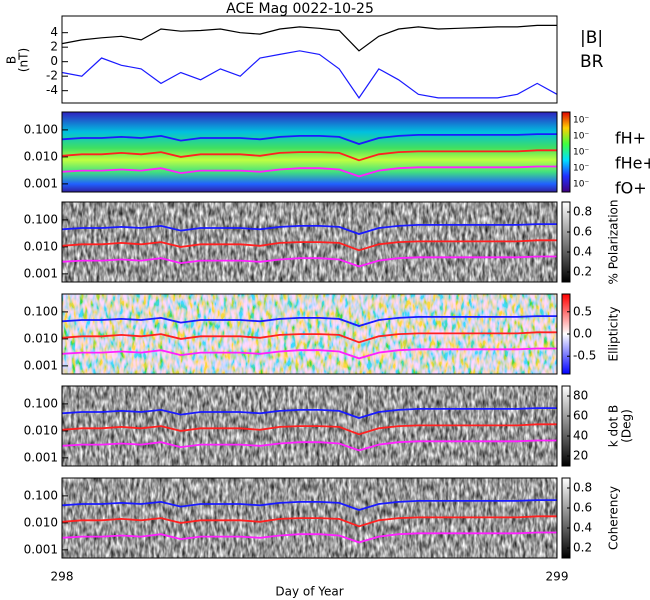  Describe the element at coordinates (627, 426) in the screenshot. I see `colorbar-label: (Deg)` at that location.